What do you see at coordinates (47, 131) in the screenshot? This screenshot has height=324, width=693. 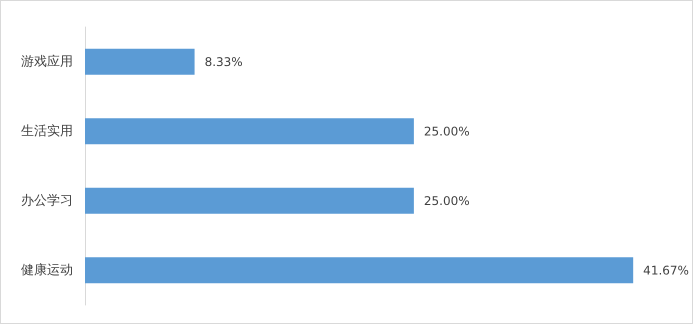 I see `y-tick-label: 生活实用` at bounding box center [47, 131].